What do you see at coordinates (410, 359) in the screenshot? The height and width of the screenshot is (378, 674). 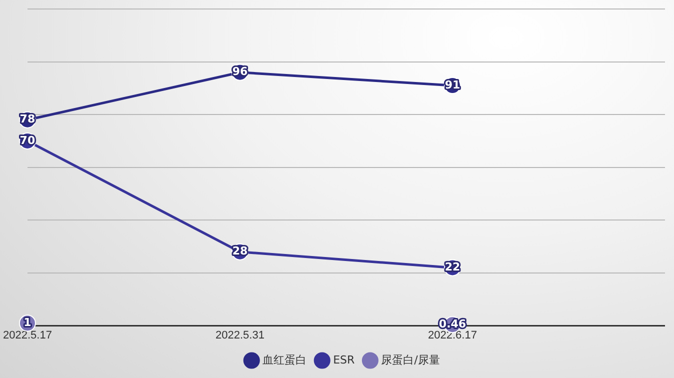 I see `legend-label: 尿蛋白/尿量` at bounding box center [410, 359].